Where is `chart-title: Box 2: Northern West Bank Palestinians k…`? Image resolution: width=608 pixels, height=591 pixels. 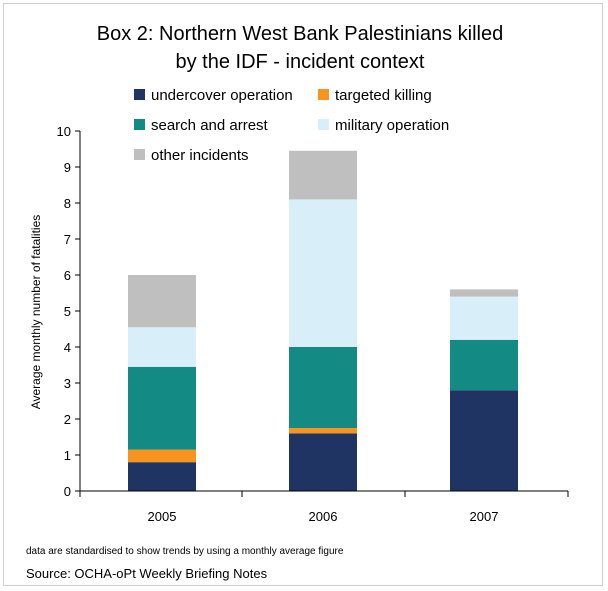 chart-title: Box 2: Northern West Bank Palestinians k… is located at coordinates (300, 48).